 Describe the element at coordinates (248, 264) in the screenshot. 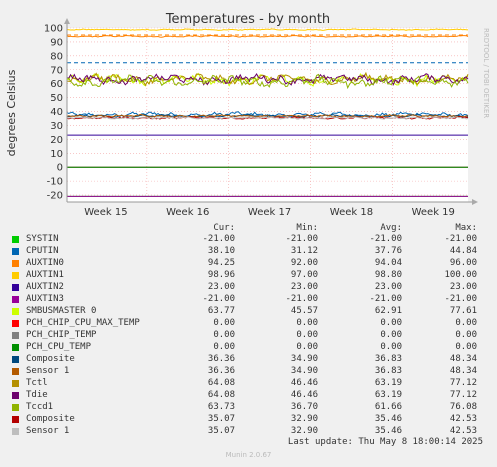

I see `legend-row: AUXTIN0 94.25 92.00 94.04 96.00` at that location.